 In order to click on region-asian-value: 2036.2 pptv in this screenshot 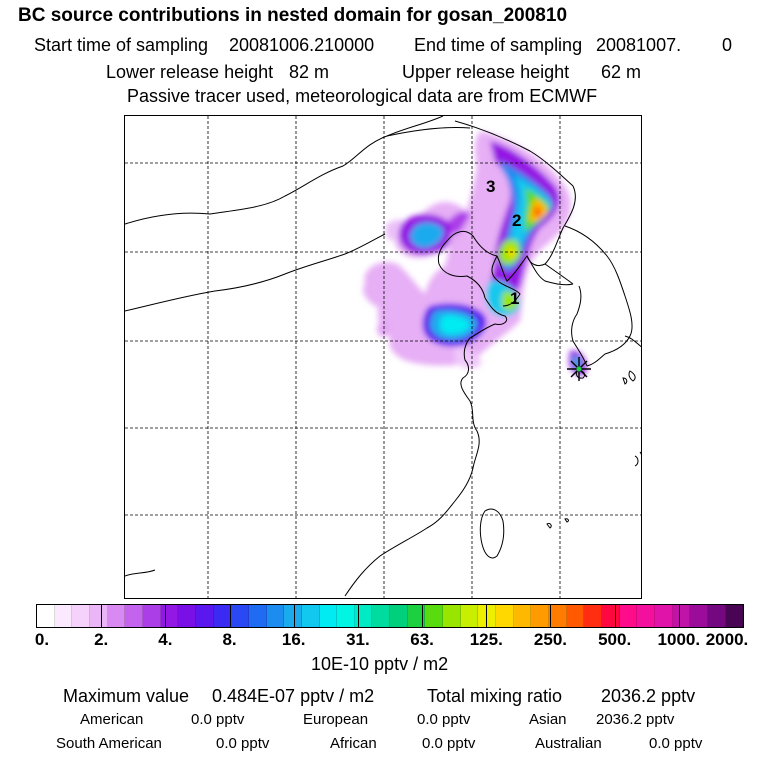, I will do `click(635, 719)`.